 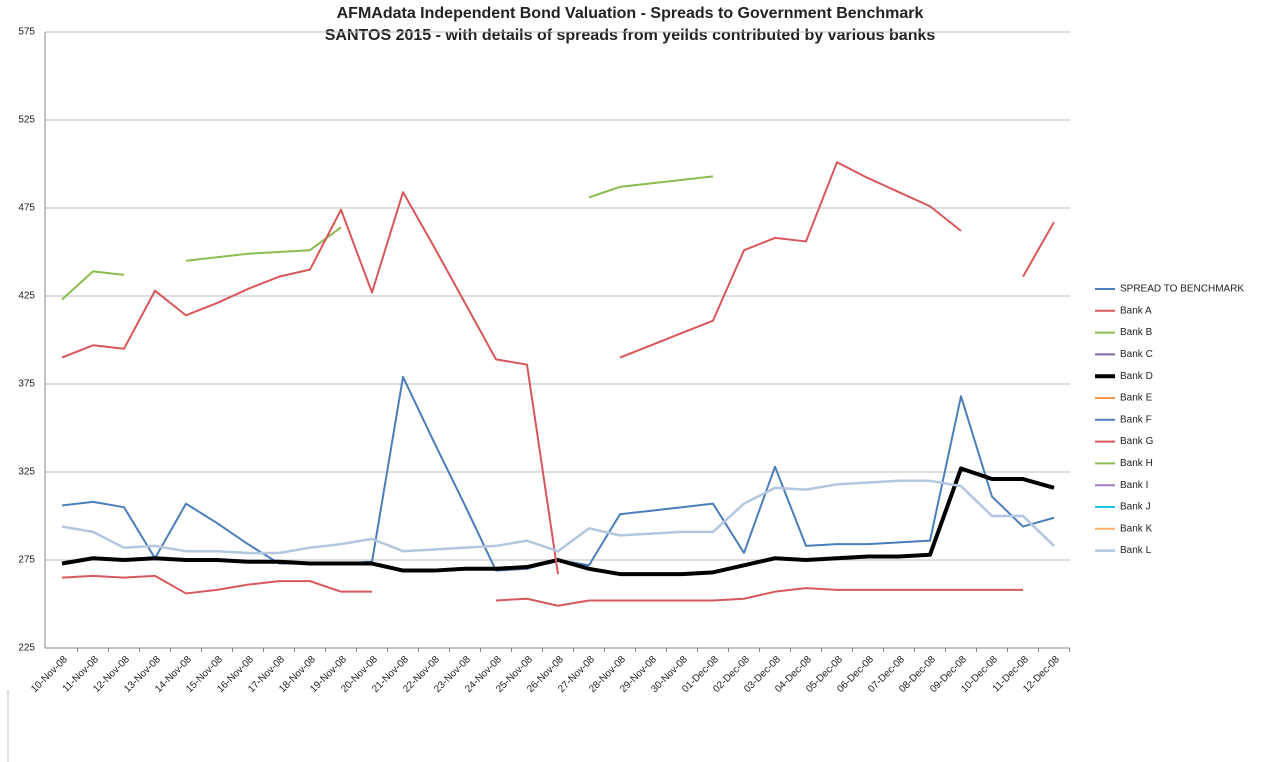 I want to click on legend-label: Bank B, so click(x=1136, y=332).